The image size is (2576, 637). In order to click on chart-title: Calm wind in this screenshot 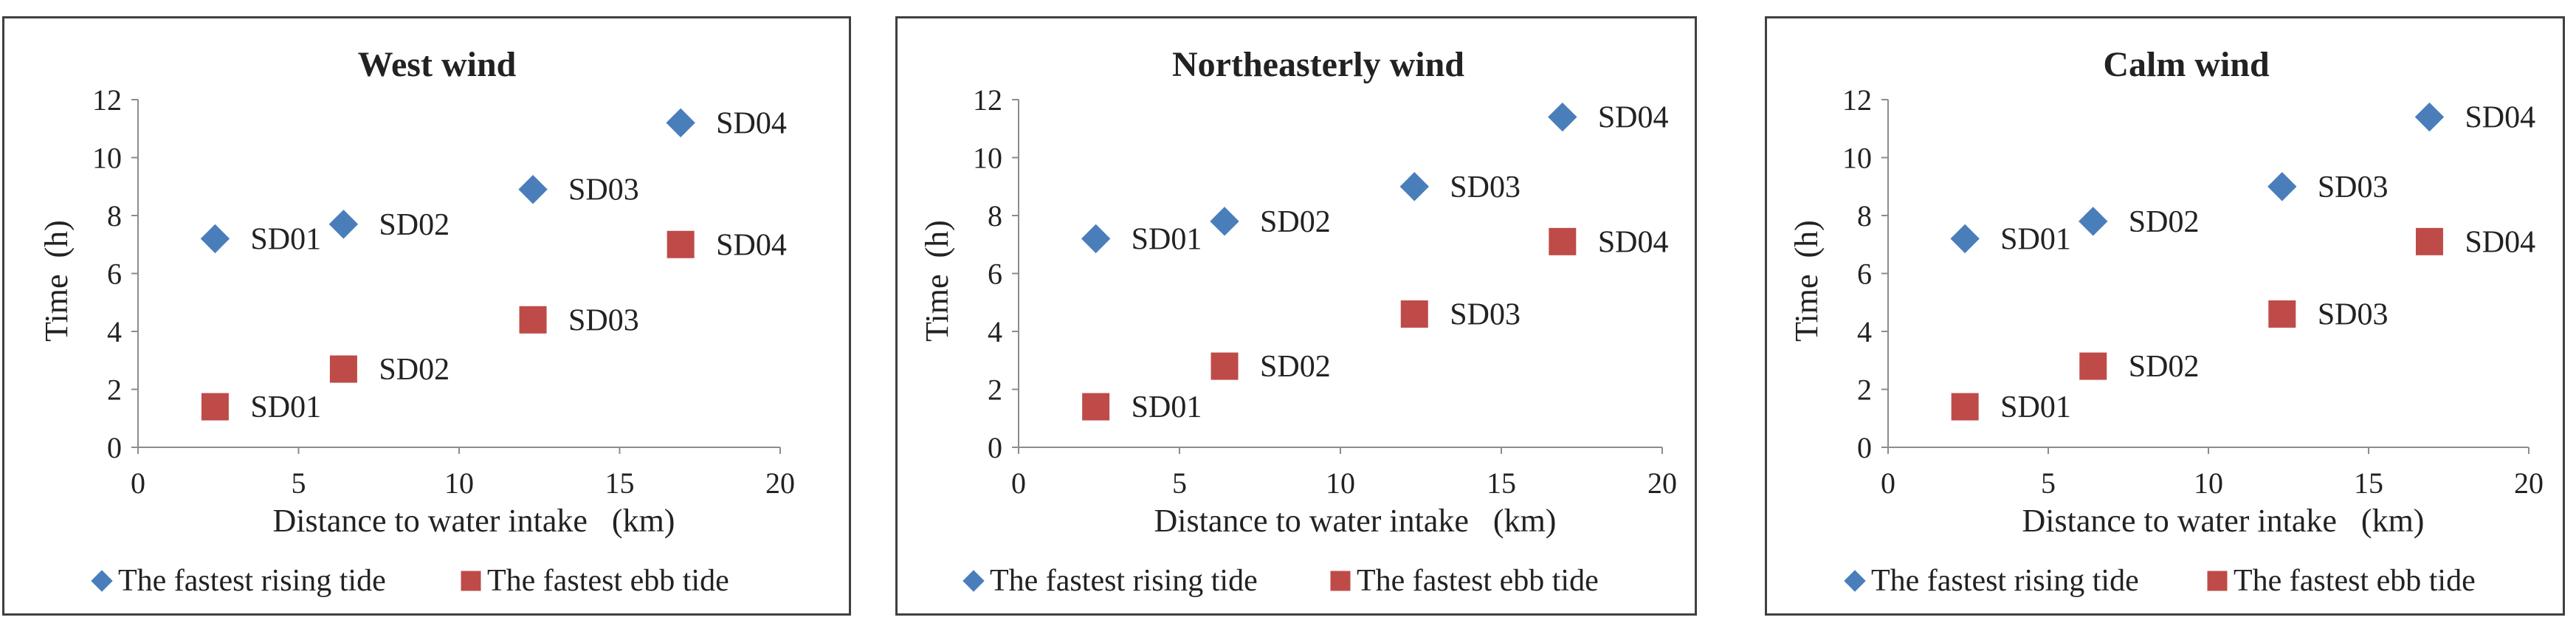, I will do `click(2186, 64)`.